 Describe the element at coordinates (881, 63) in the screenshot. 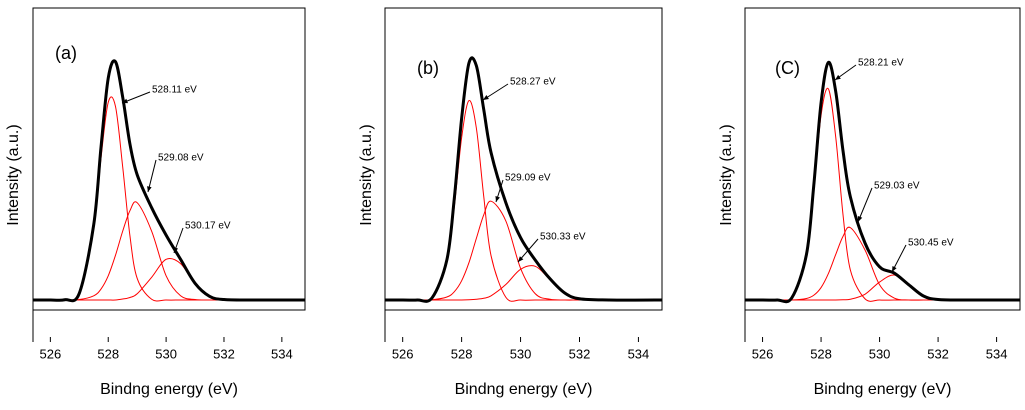

I see `peak-annotation: 528.21 eV` at that location.